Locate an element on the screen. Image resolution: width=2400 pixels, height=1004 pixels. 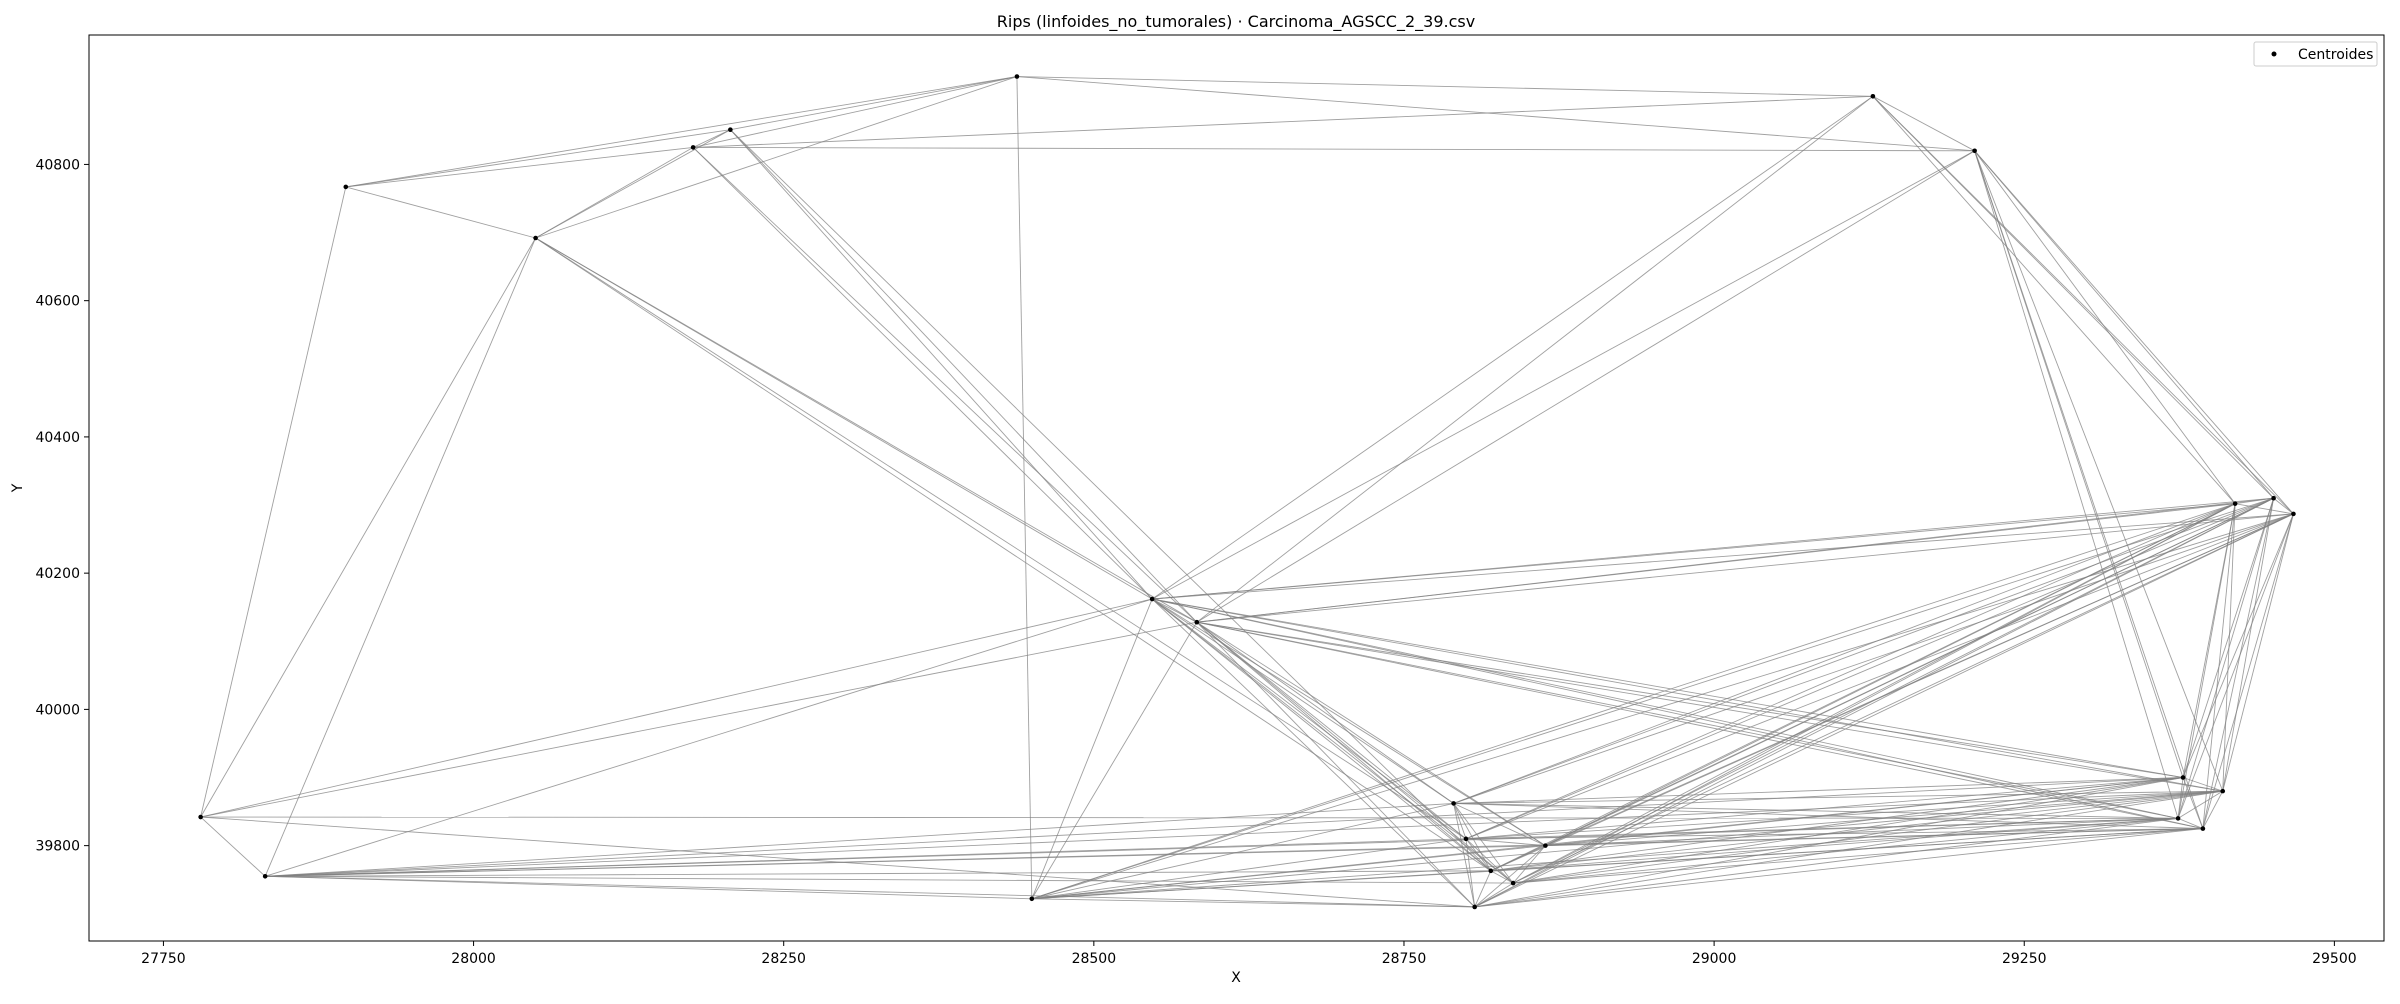
legend-label-centroides: Centroides is located at coordinates (2335, 55).